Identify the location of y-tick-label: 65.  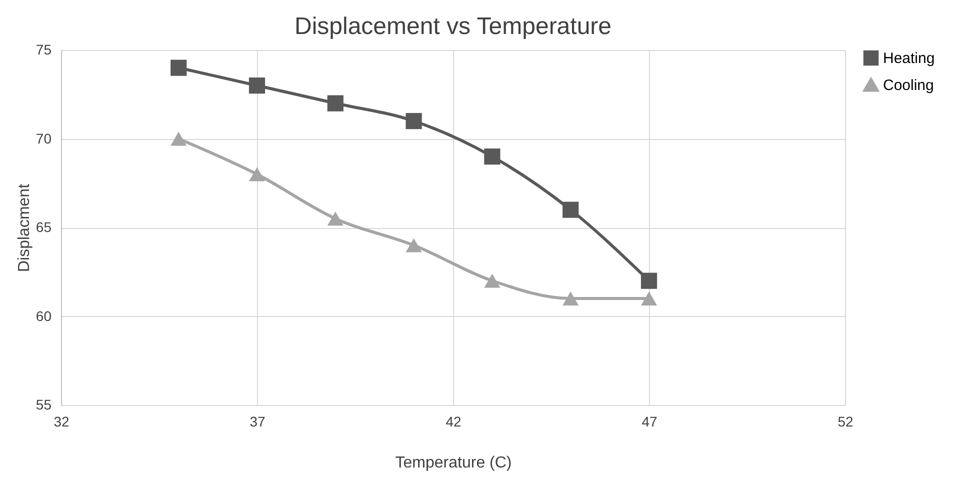
(44, 227).